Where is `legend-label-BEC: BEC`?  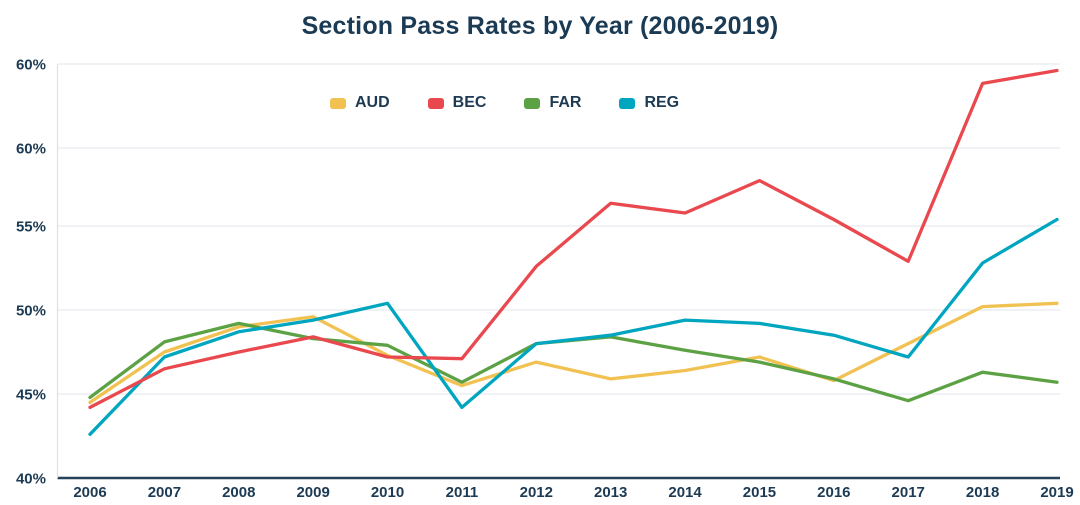 legend-label-BEC: BEC is located at coordinates (469, 102).